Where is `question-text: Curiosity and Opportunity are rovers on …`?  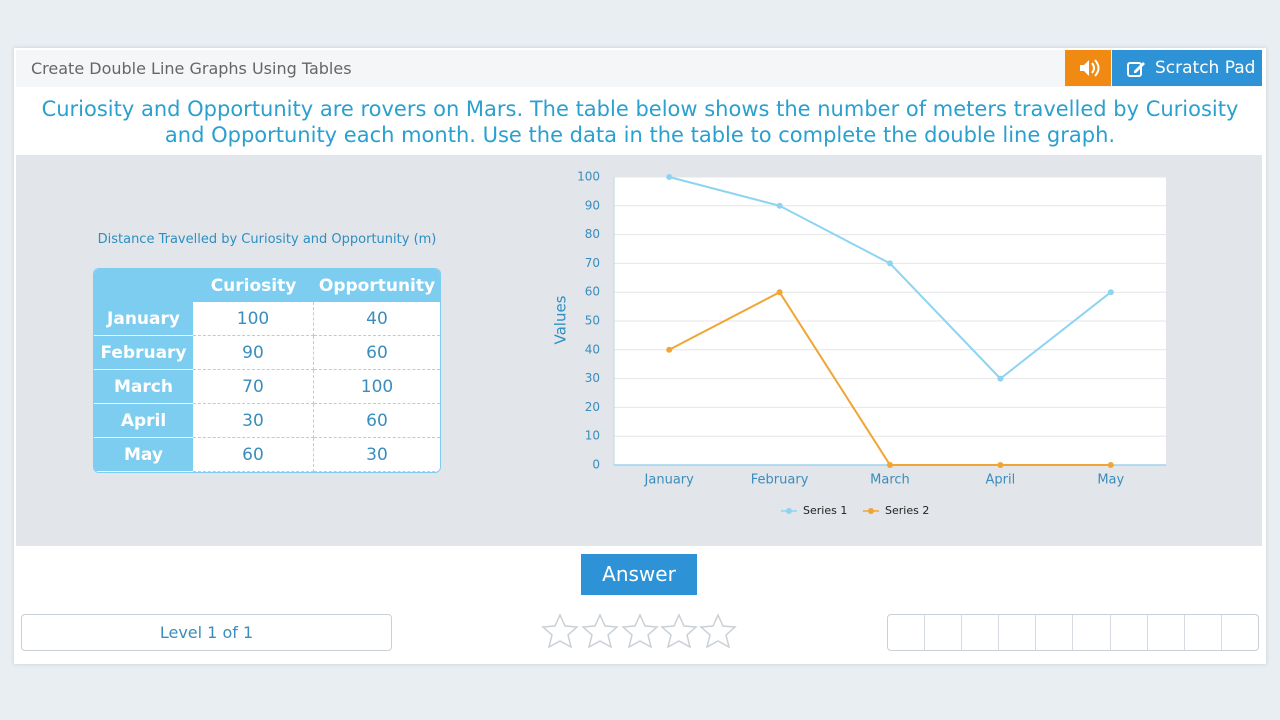 question-text: Curiosity and Opportunity are rovers on … is located at coordinates (640, 122).